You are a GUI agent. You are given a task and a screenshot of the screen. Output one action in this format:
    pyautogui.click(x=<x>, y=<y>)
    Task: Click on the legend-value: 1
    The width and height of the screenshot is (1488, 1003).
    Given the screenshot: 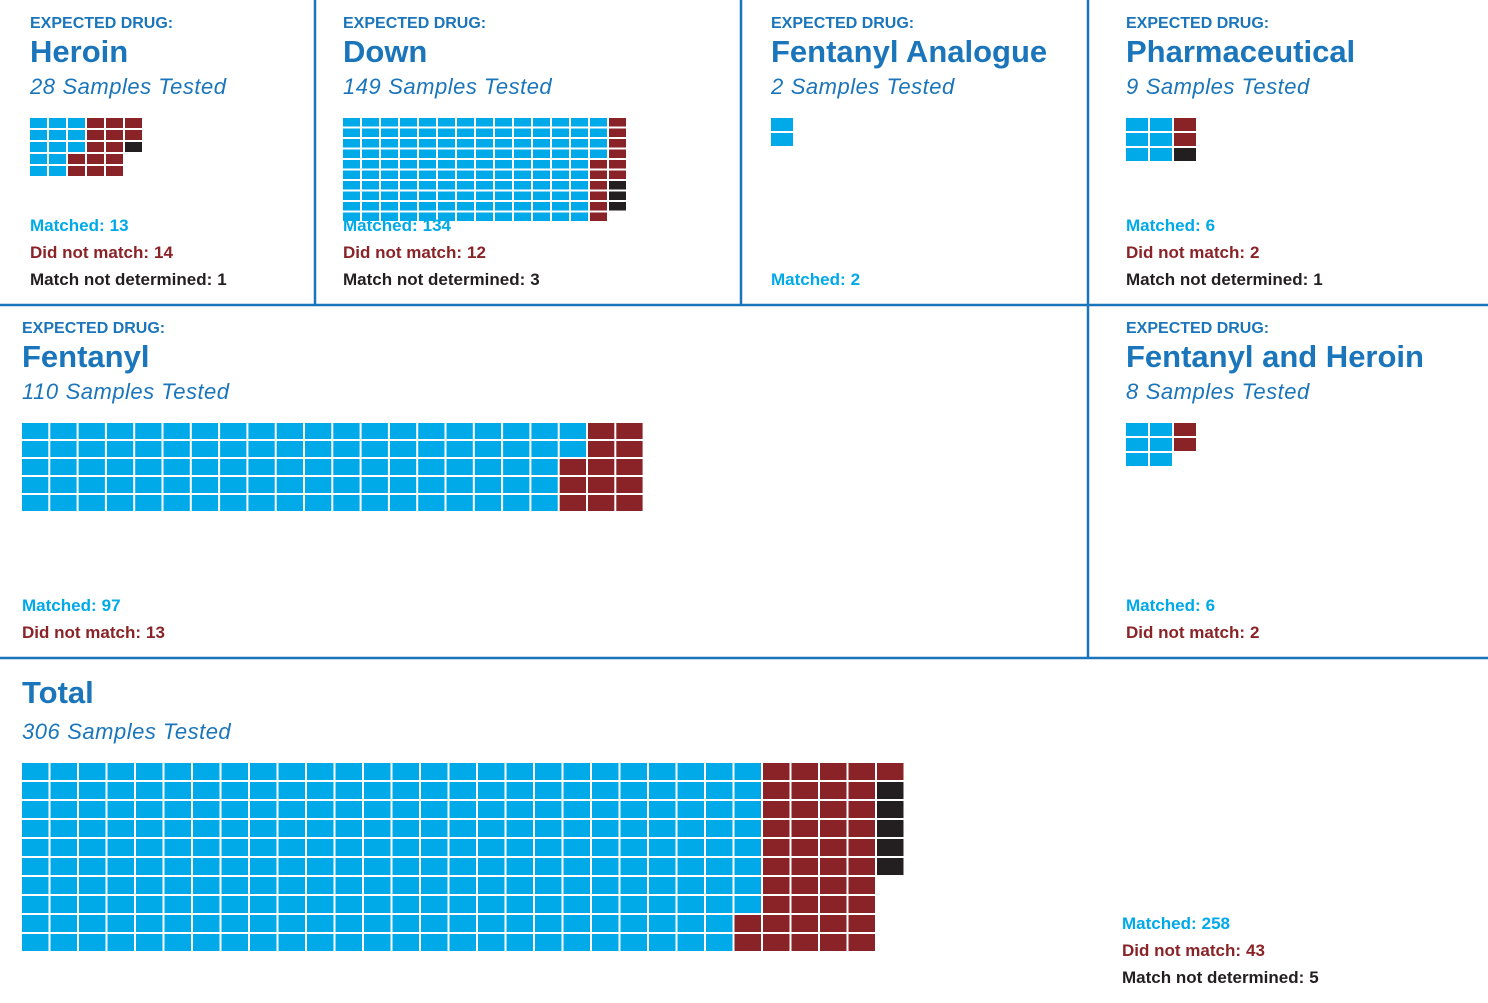 What is the action you would take?
    pyautogui.click(x=221, y=279)
    